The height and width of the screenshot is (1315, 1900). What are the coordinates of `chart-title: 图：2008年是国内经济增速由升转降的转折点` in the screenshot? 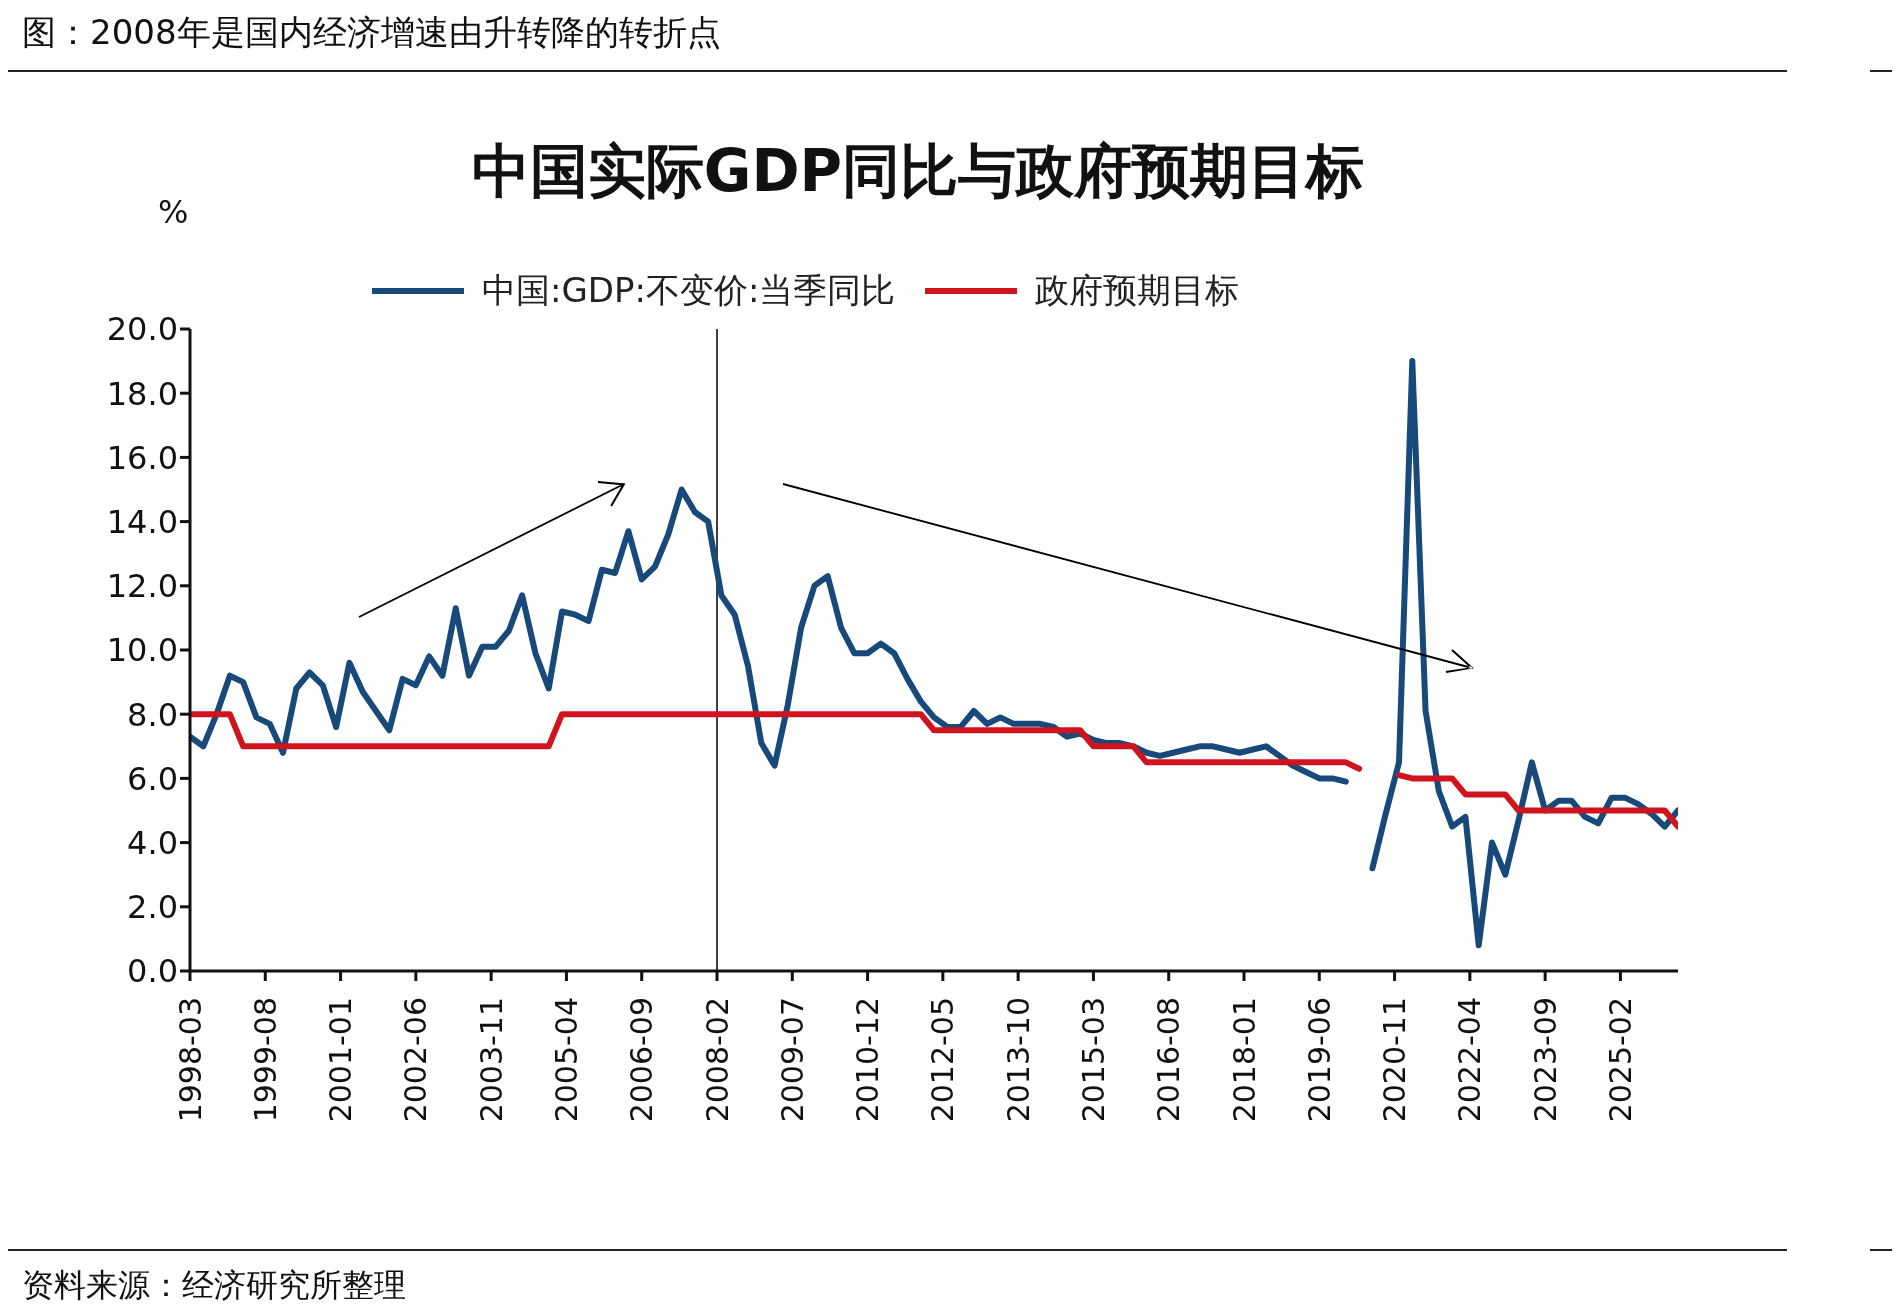 It's located at (371, 32).